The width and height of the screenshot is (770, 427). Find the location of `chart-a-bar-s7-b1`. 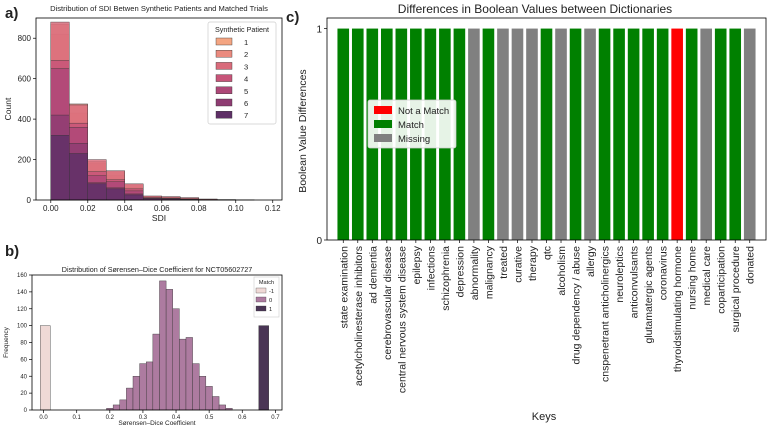

chart-a-bar-s7-b1 is located at coordinates (78, 177).